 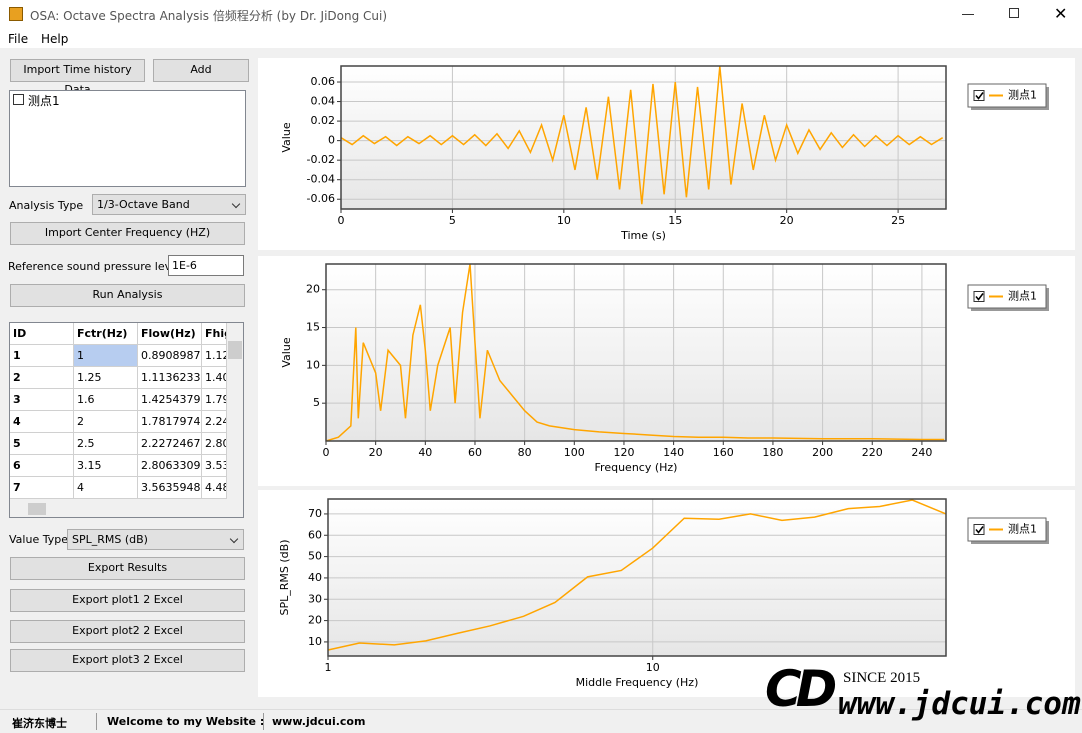 What do you see at coordinates (118, 509) in the screenshot?
I see `horizontal-scrollbar` at bounding box center [118, 509].